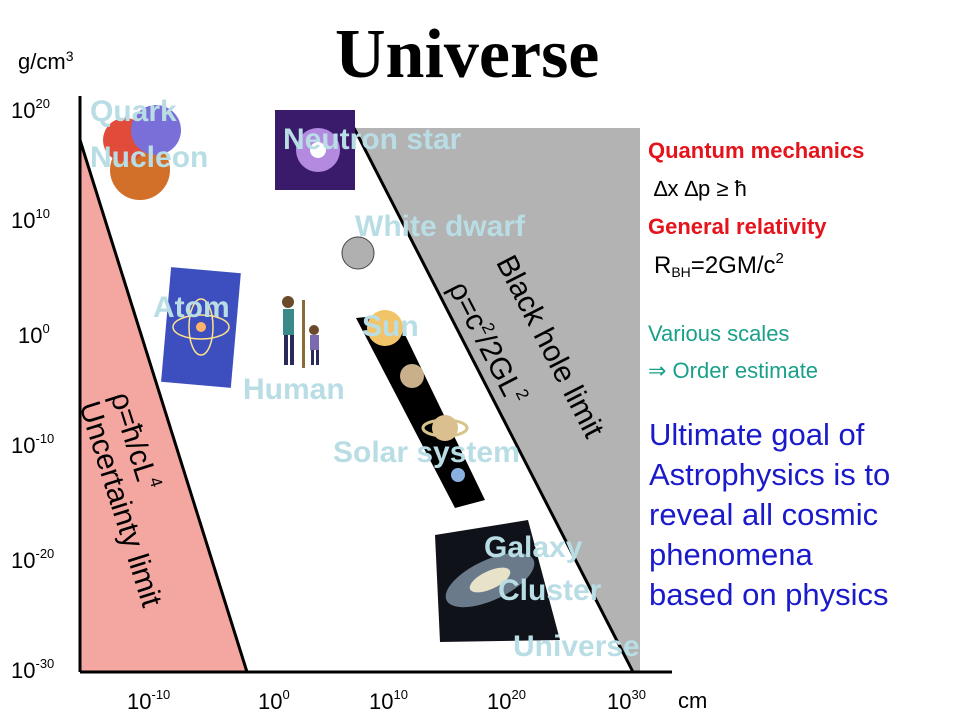  What do you see at coordinates (757, 434) in the screenshot?
I see `goal-line: Ultimate goal of` at bounding box center [757, 434].